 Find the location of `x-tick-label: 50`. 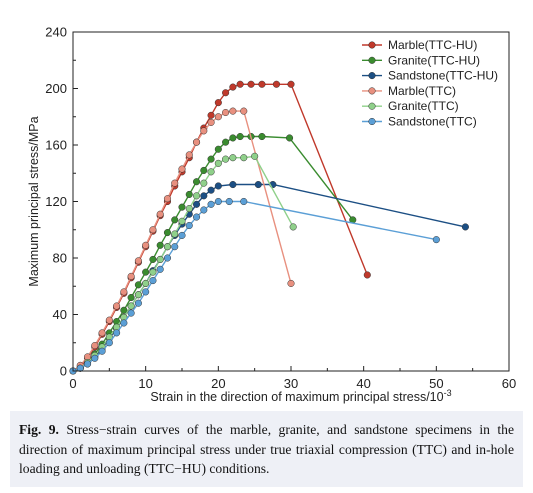

x-tick-label: 50 is located at coordinates (436, 383).